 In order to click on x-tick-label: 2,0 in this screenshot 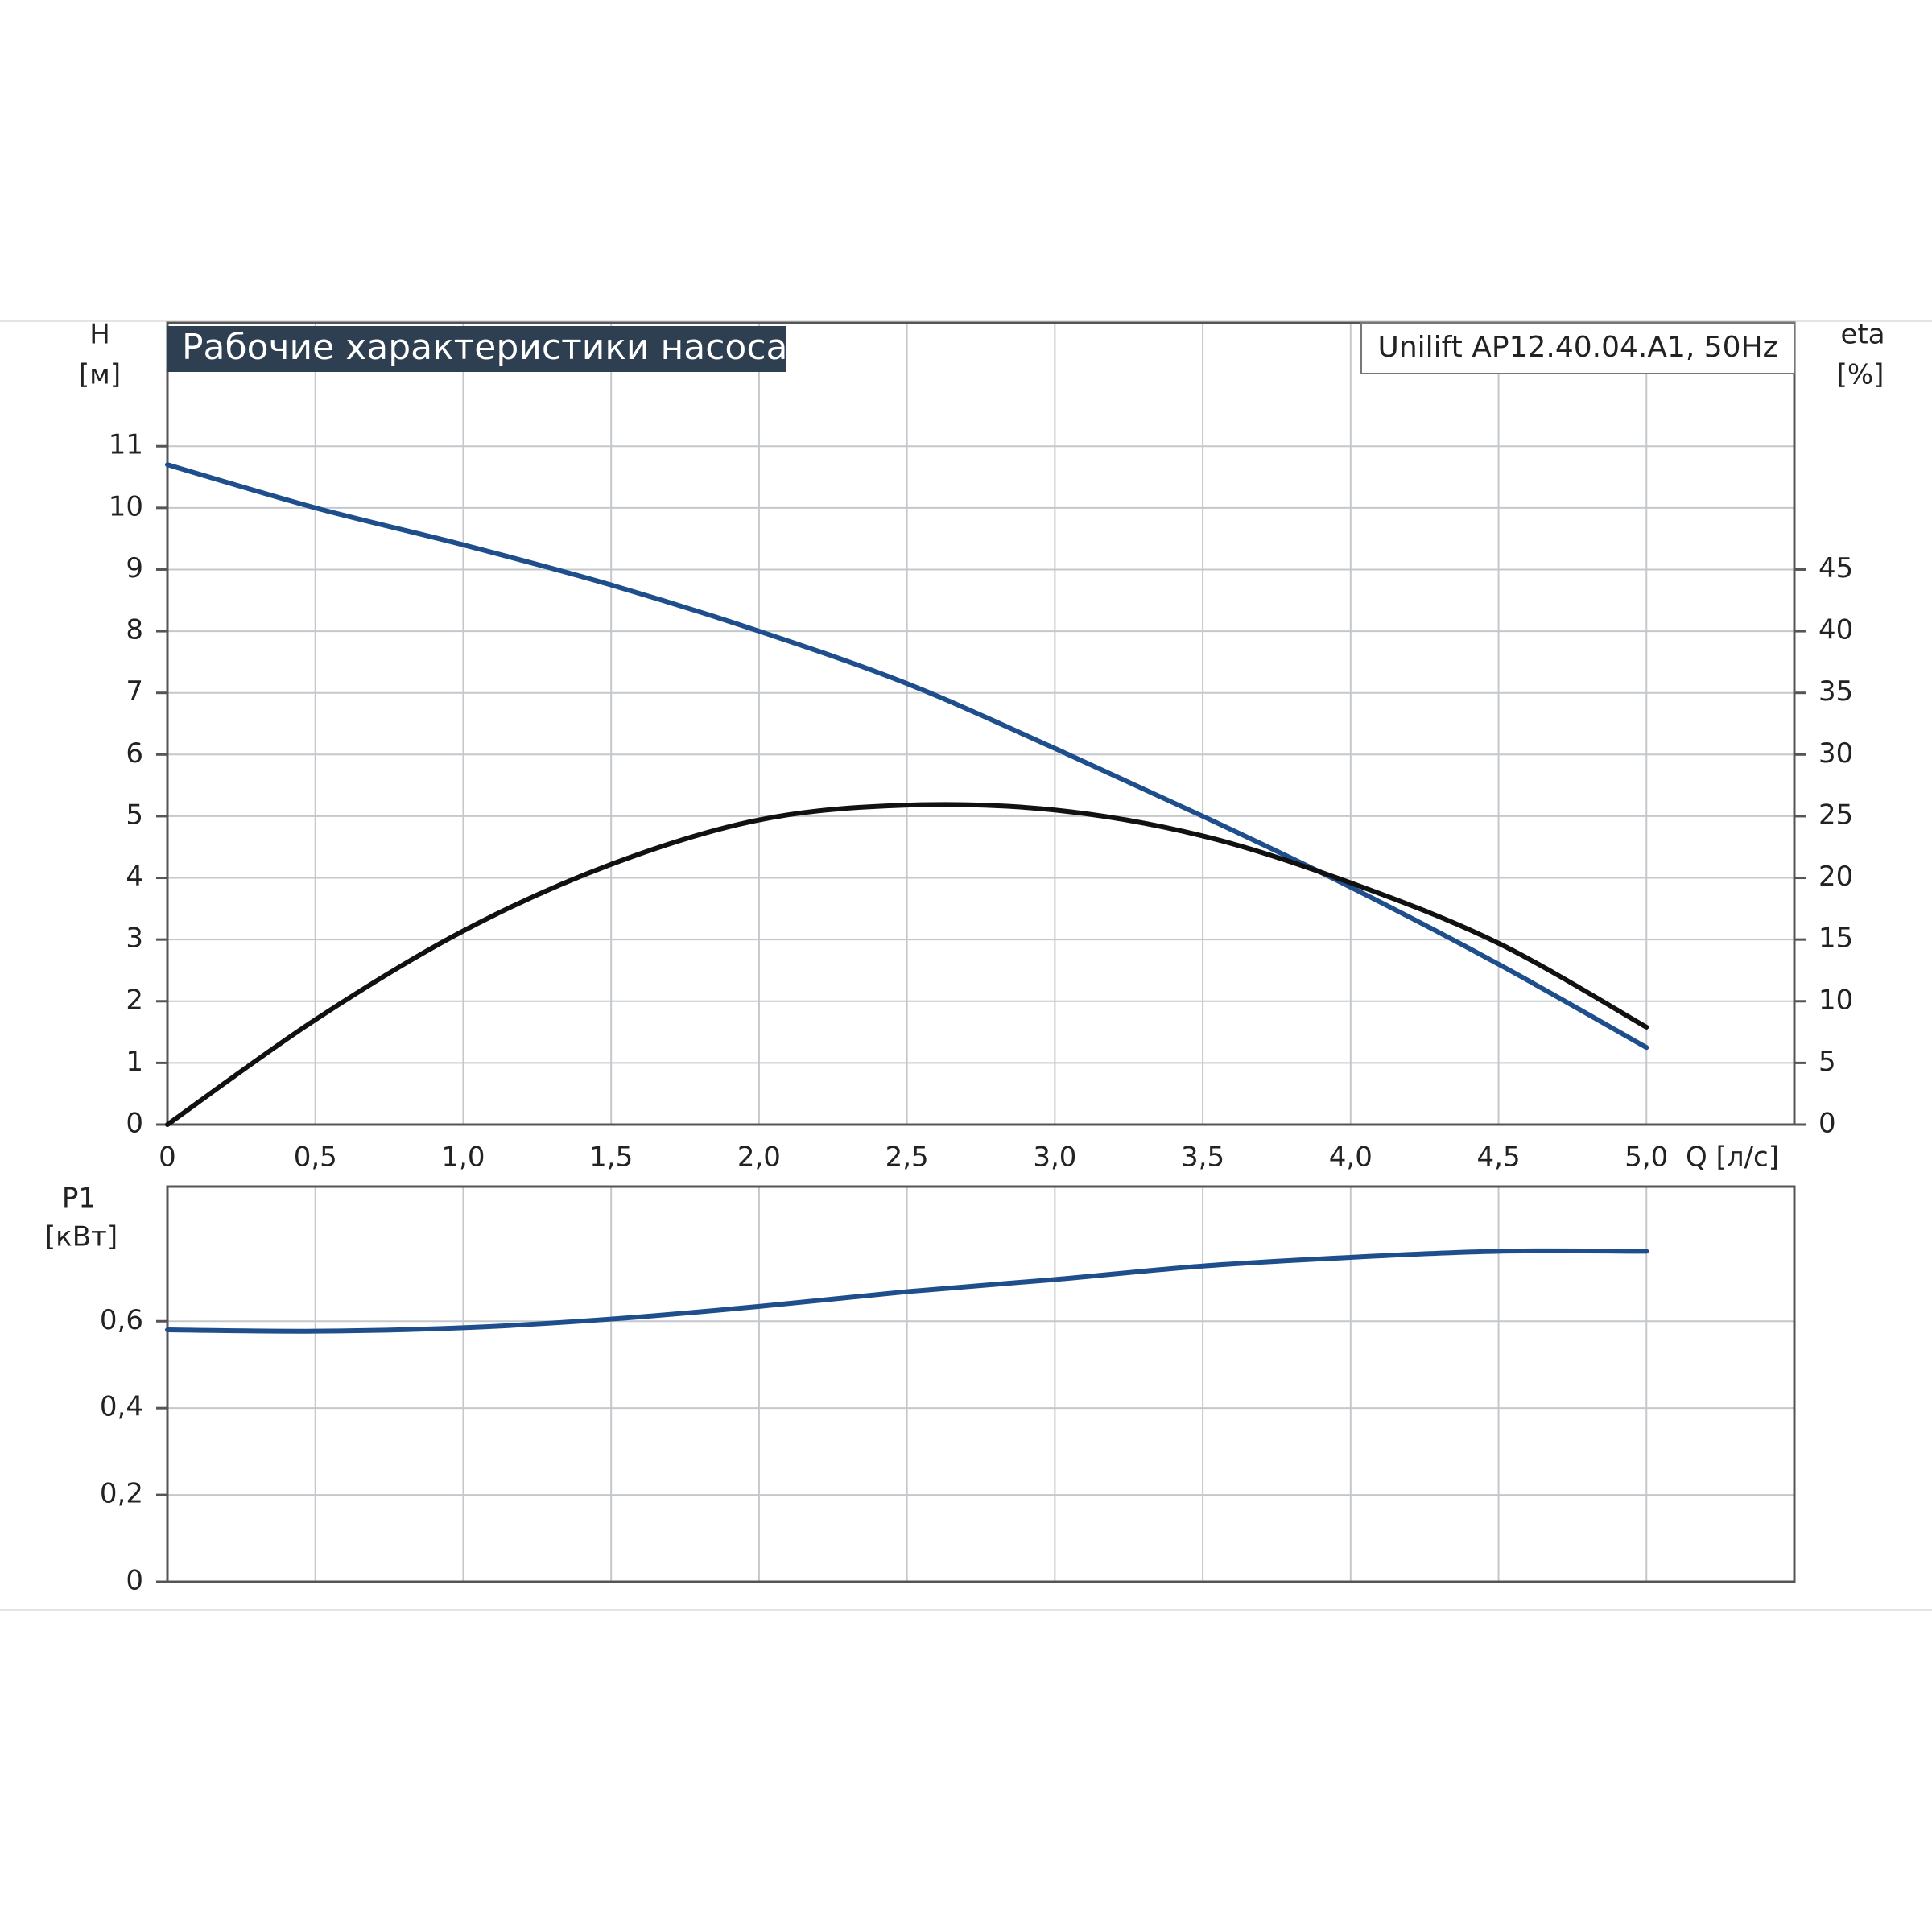, I will do `click(759, 1157)`.